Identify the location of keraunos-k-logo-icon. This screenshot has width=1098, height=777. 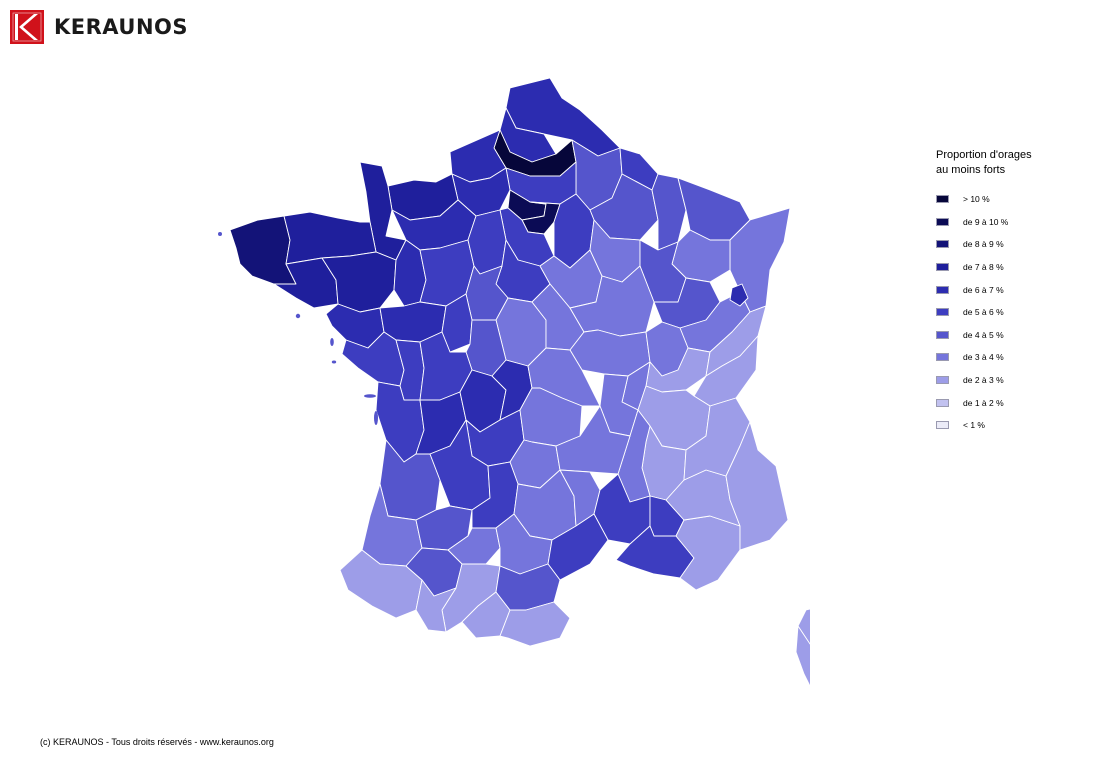
(27, 27).